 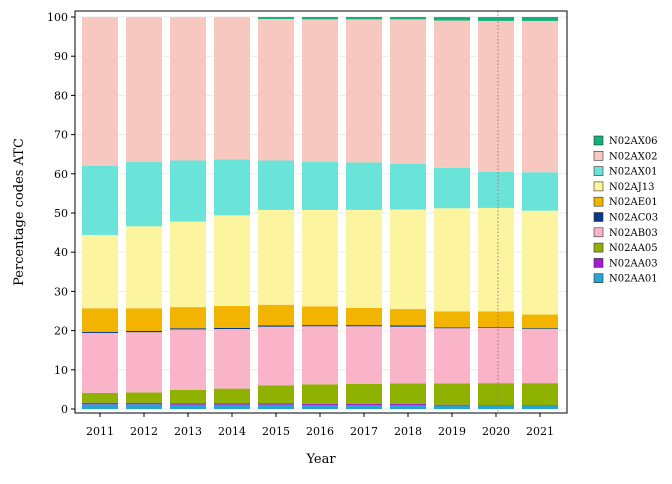 What do you see at coordinates (408, 187) in the screenshot?
I see `bar-segment-N02AX01-2018` at bounding box center [408, 187].